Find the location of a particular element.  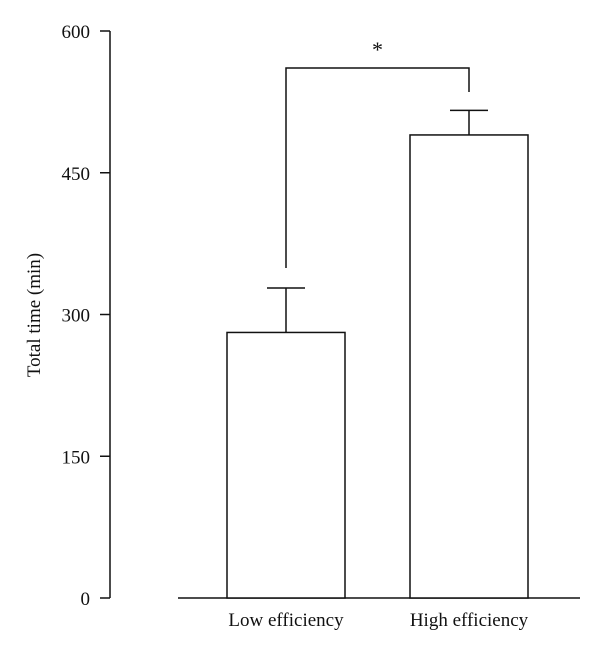

y-axis-title: Total time (min) is located at coordinates (34, 315).